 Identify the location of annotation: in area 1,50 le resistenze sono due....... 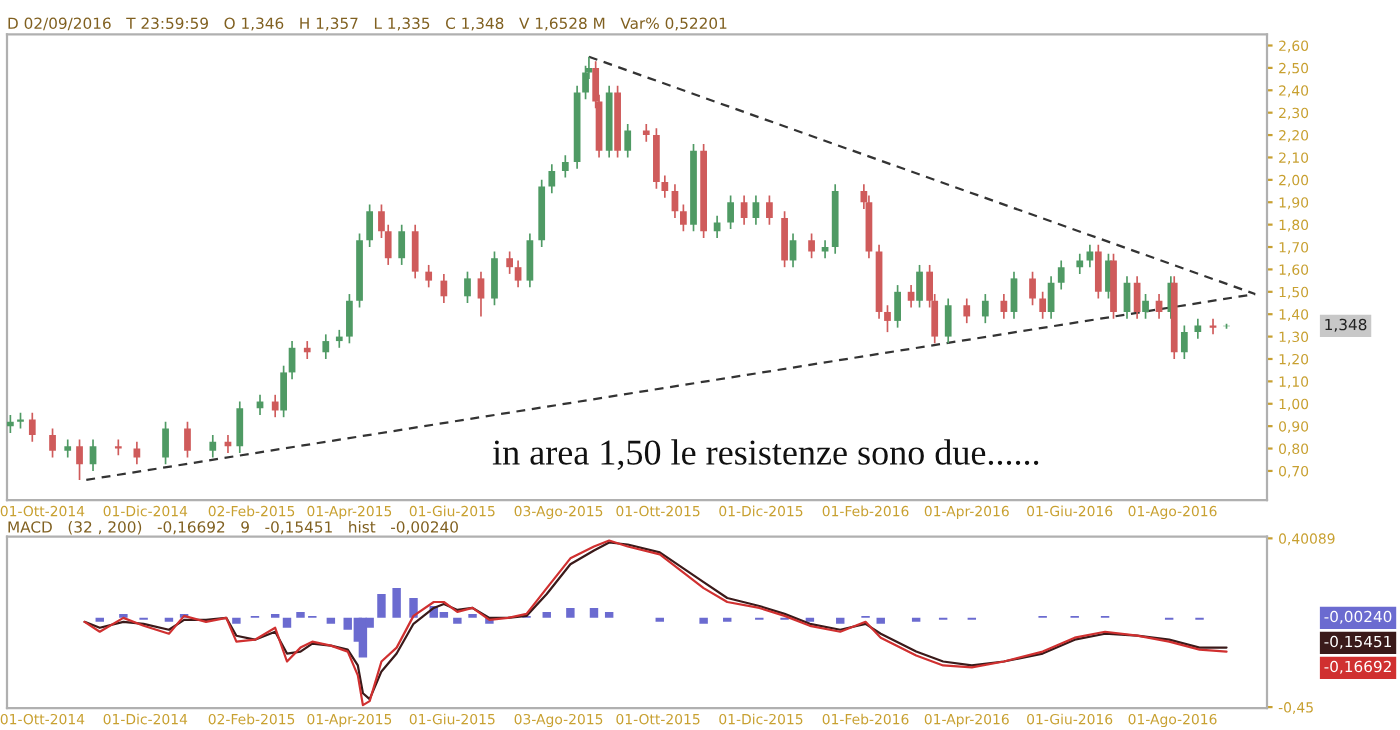
(765, 454).